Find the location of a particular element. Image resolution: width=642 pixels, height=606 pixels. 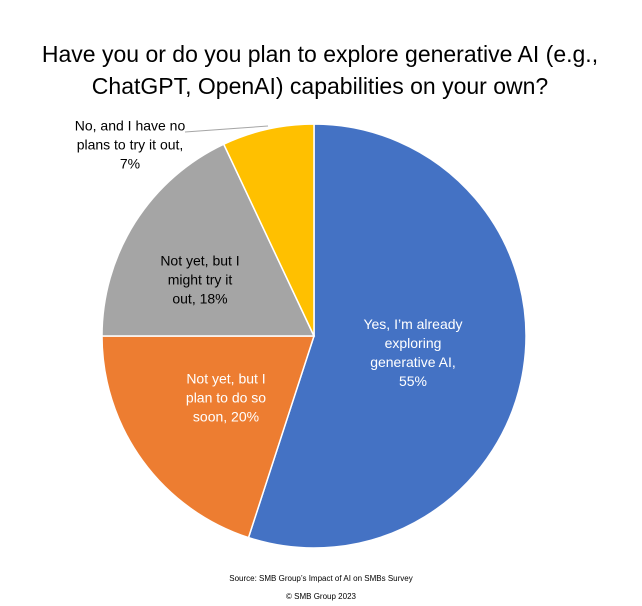

data-label: Not yet, but I might try it out, 18% is located at coordinates (200, 279).